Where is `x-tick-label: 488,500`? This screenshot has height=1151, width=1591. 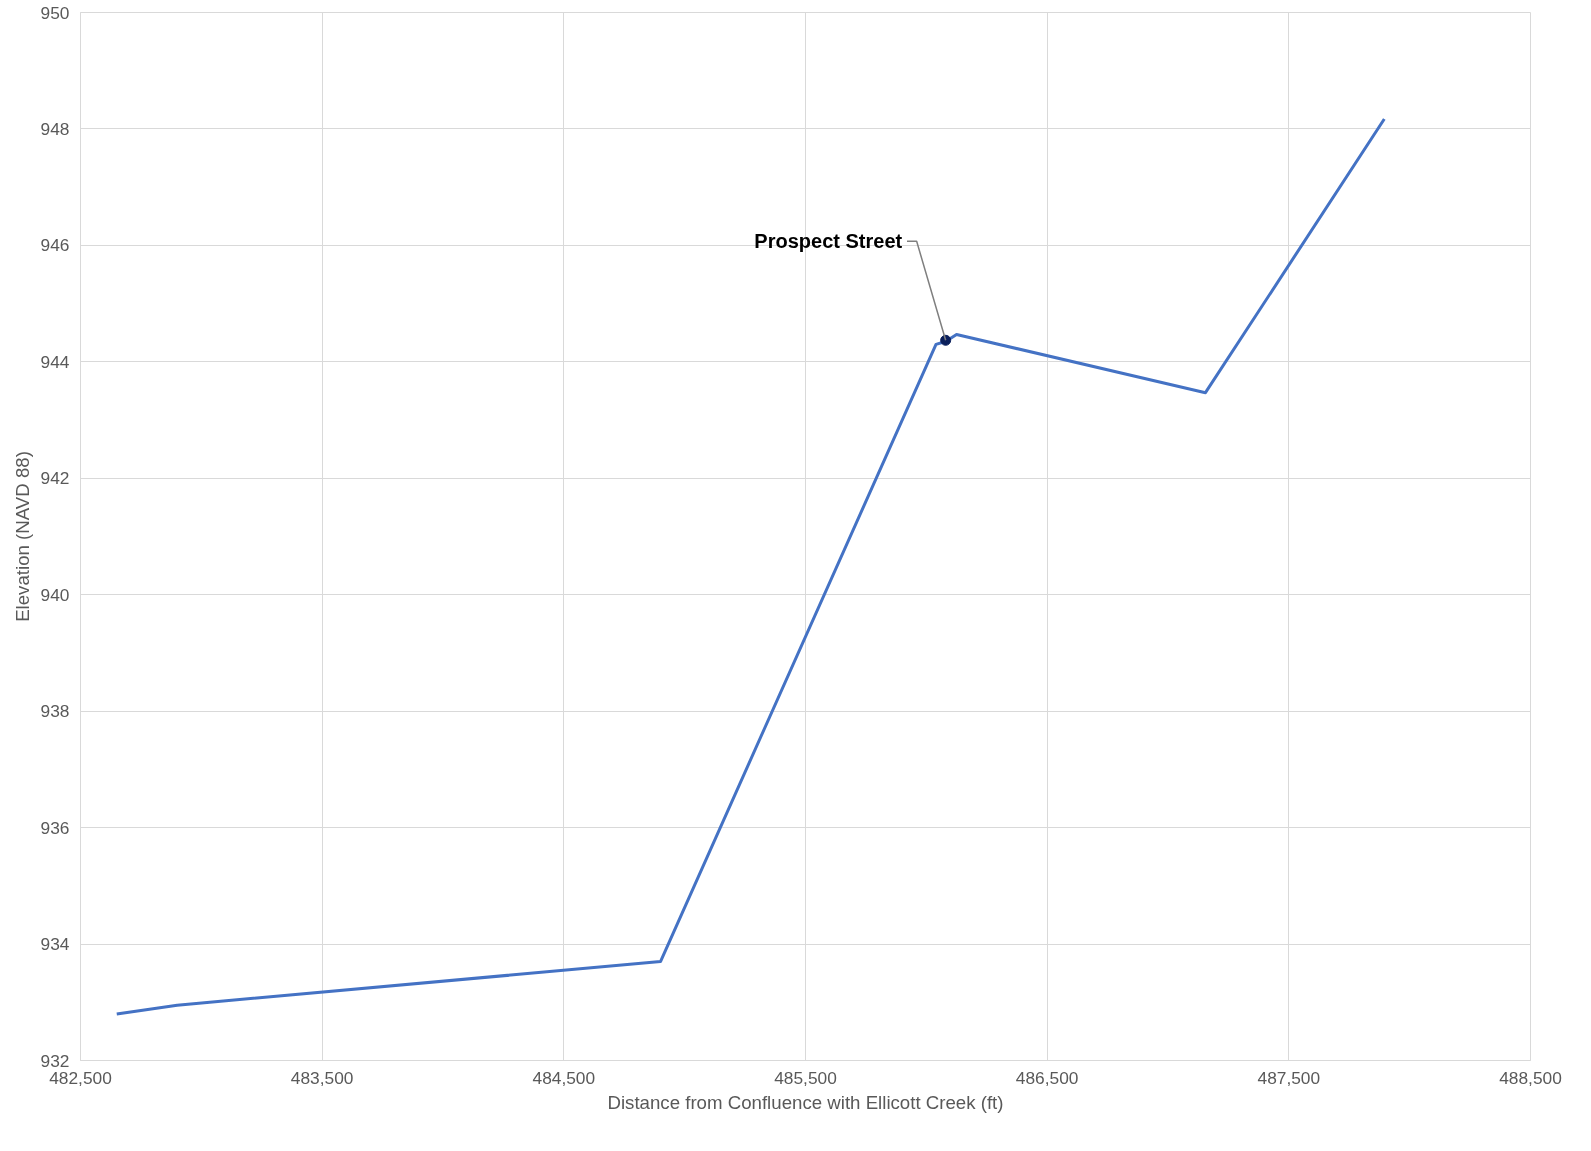 x-tick-label: 488,500 is located at coordinates (1530, 1077).